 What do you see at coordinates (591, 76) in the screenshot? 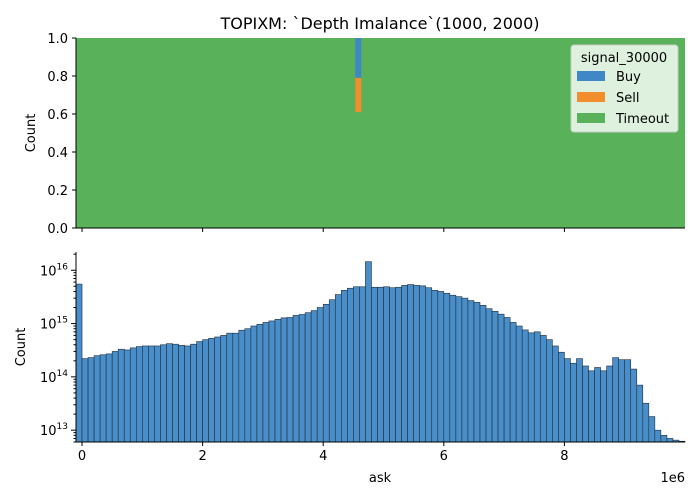
I see `legend-swatch-buy` at bounding box center [591, 76].